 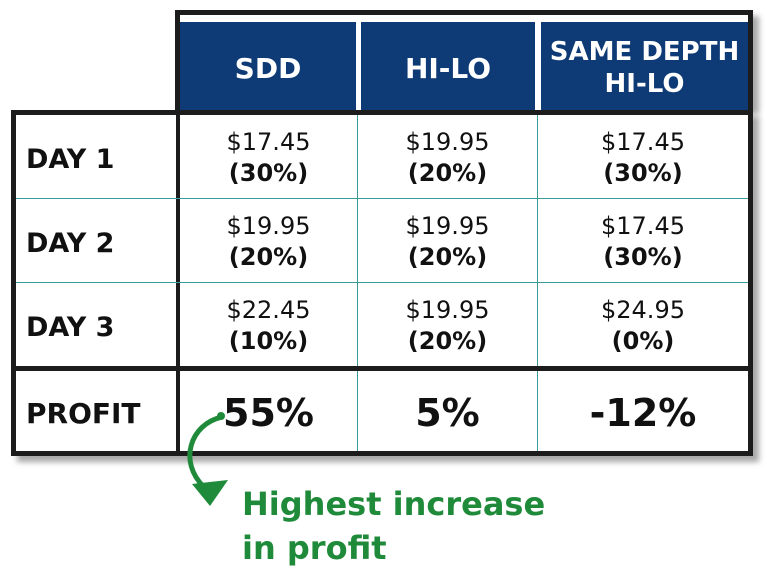 What do you see at coordinates (268, 310) in the screenshot?
I see `price-value: $22.45` at bounding box center [268, 310].